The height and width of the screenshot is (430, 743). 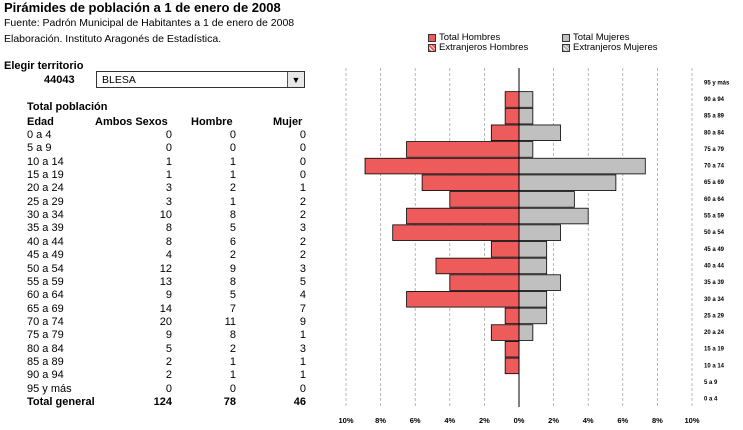 What do you see at coordinates (165, 215) in the screenshot?
I see `table-cell-ambos: 10` at bounding box center [165, 215].